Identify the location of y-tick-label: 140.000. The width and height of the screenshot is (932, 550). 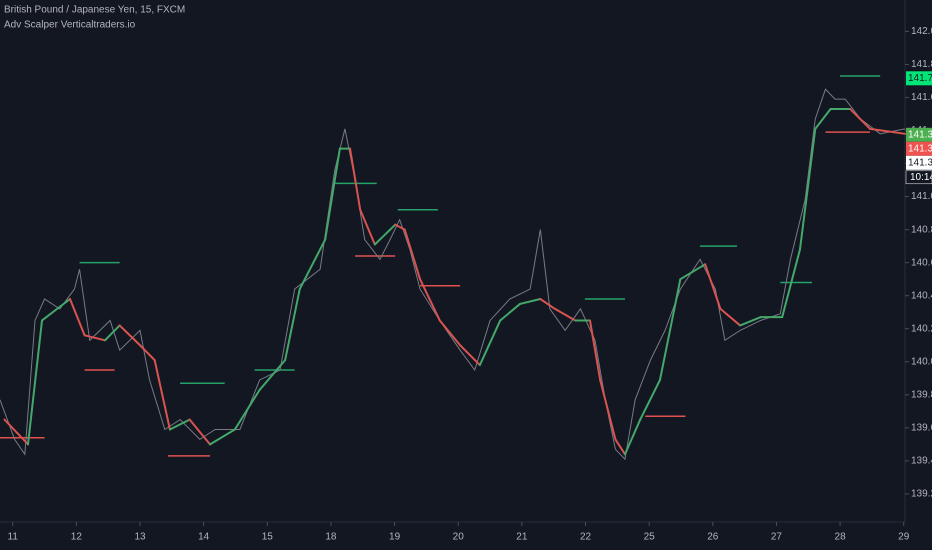
(921, 361).